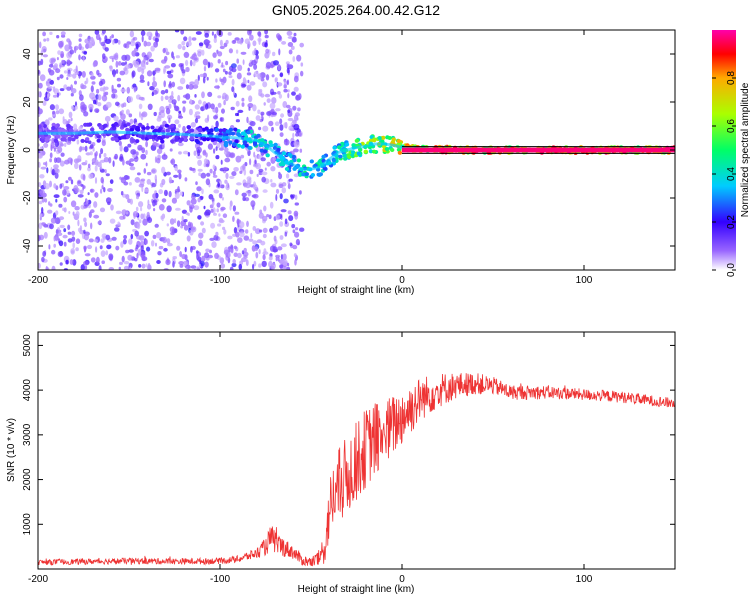 This screenshot has width=750, height=600. What do you see at coordinates (220, 280) in the screenshot?
I see `x-tick-label: -100` at bounding box center [220, 280].